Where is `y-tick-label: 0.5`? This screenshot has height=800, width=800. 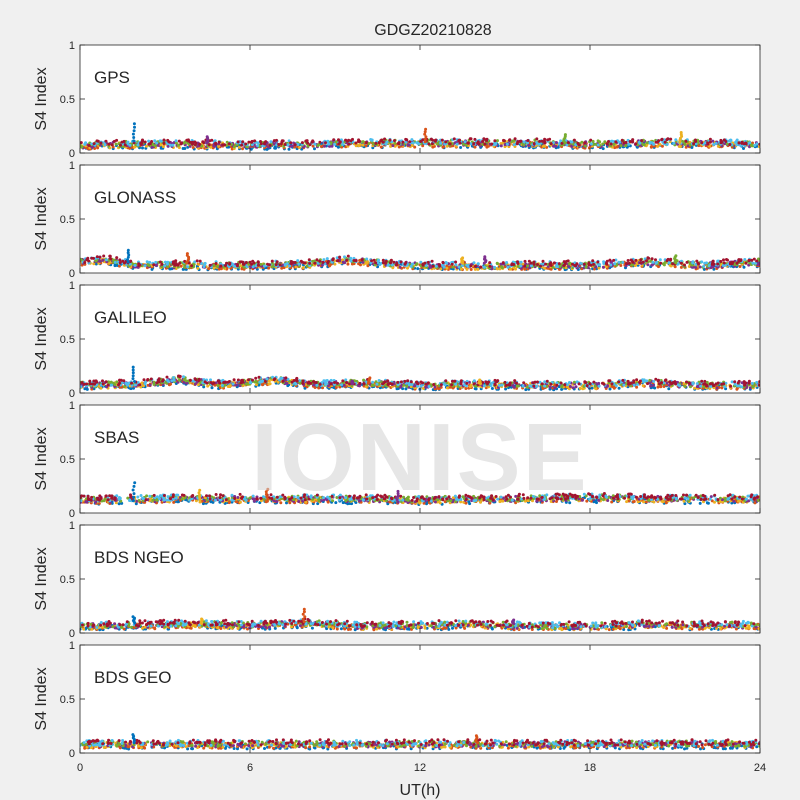 y-tick-label: 0.5 is located at coordinates (67, 340).